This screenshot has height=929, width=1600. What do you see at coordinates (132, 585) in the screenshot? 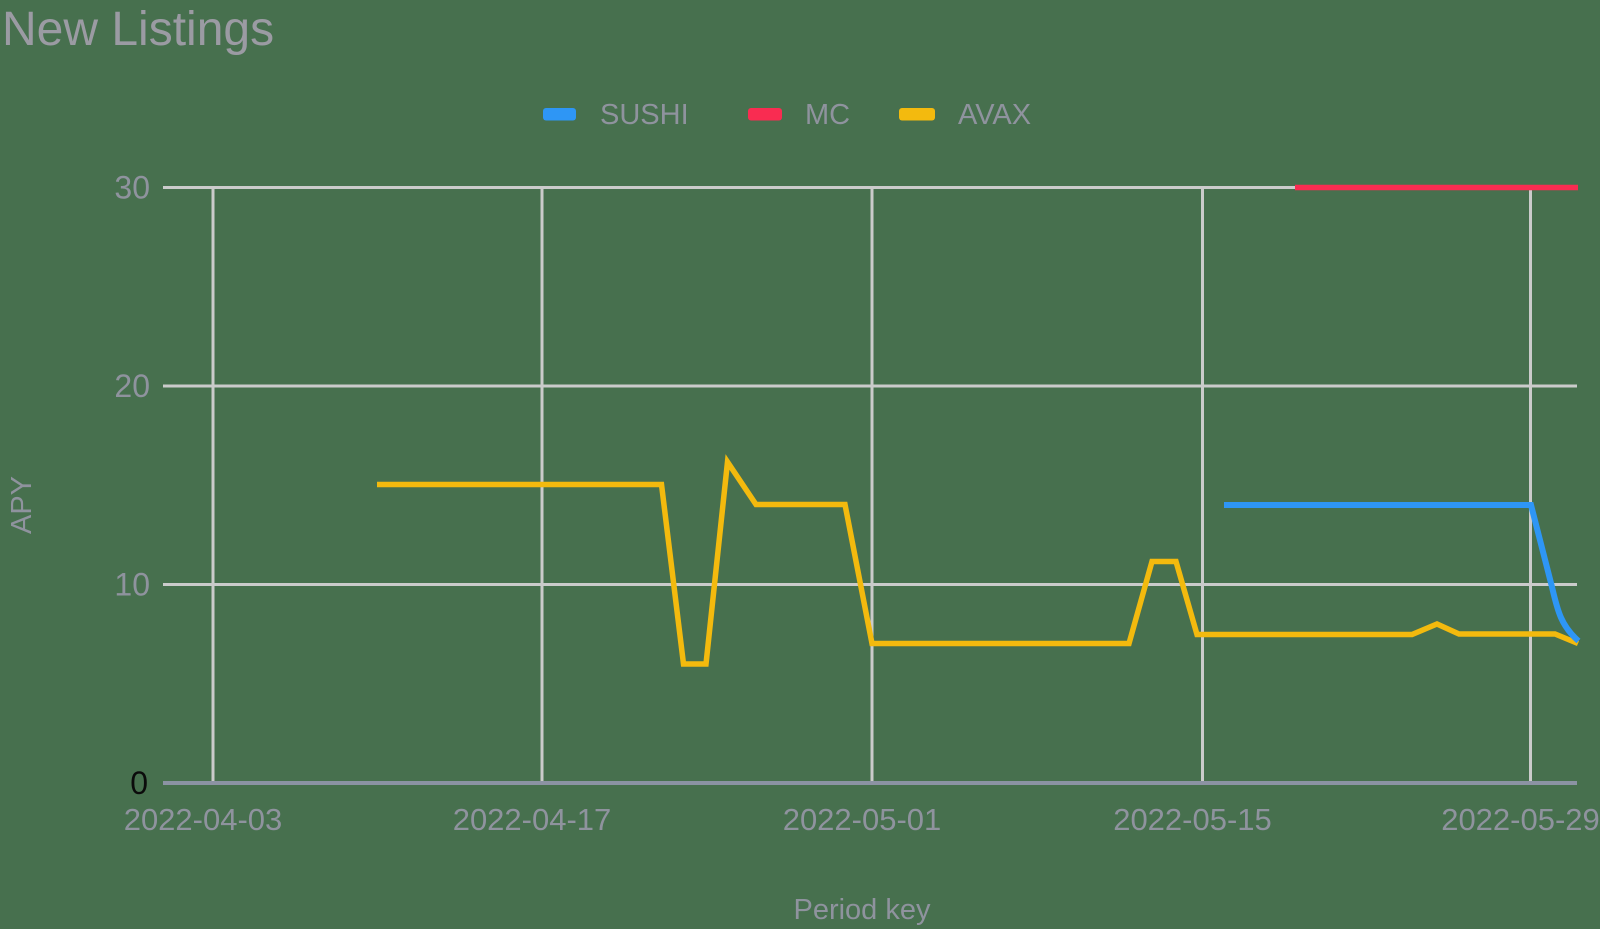
I see `svg-text: 10` at bounding box center [132, 585].